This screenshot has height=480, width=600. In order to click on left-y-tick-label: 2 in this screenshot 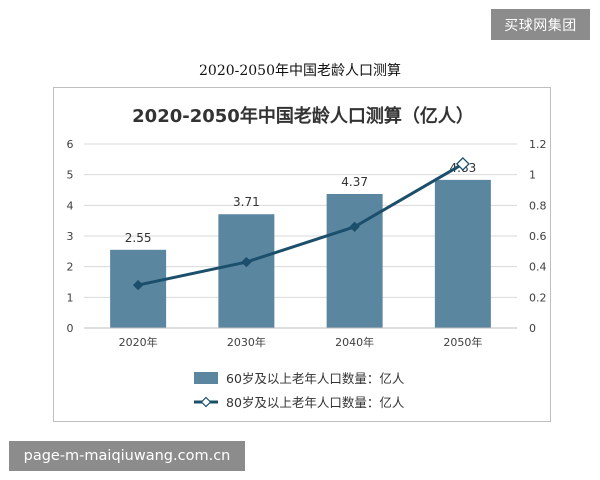, I will do `click(70, 267)`.